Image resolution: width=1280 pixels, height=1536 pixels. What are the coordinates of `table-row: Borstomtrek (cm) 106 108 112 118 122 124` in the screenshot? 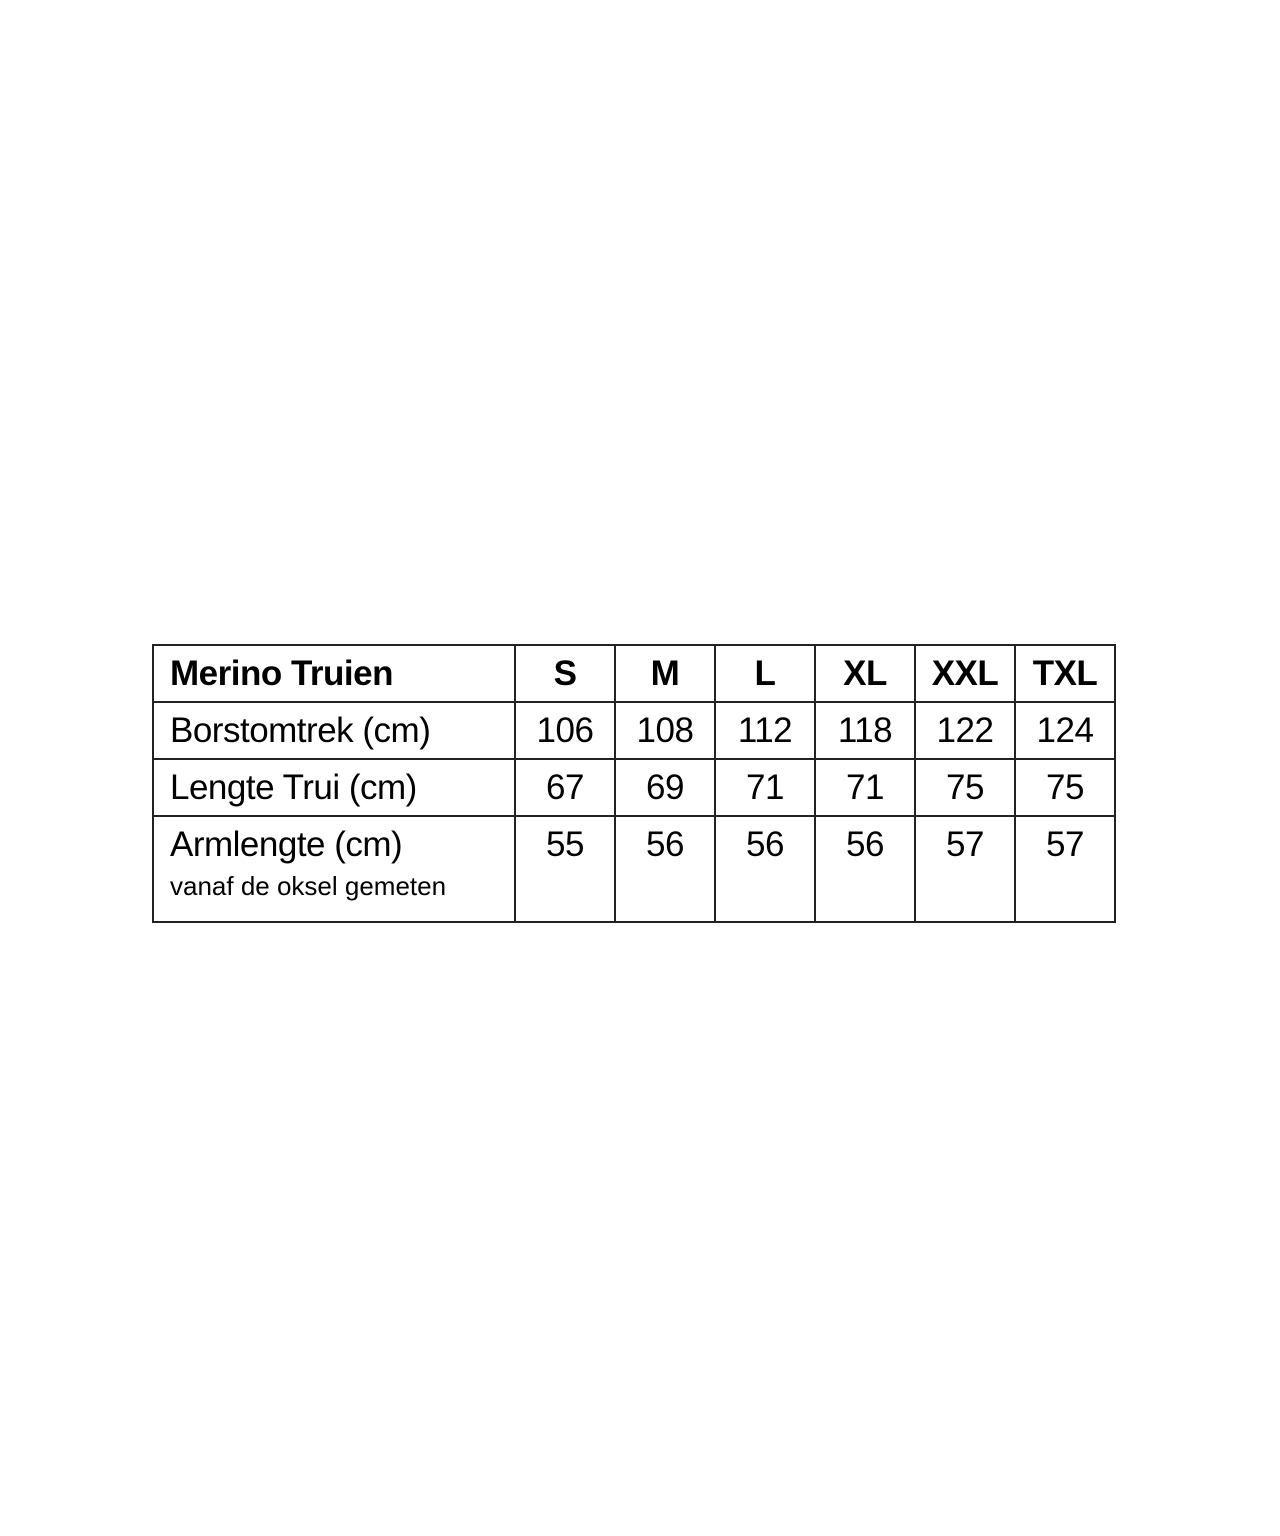 It's located at (634, 730).